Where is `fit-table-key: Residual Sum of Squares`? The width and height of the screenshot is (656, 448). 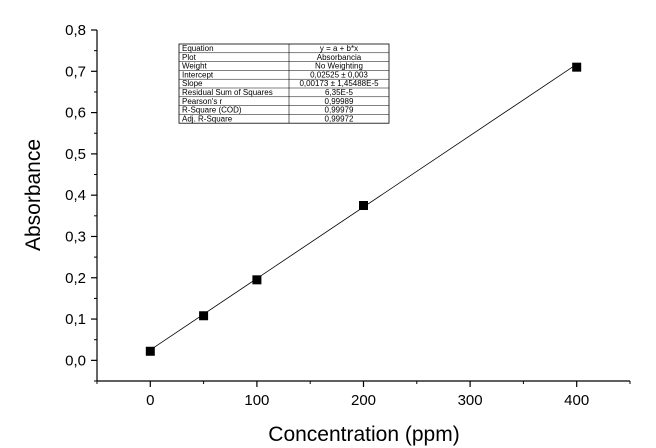 fit-table-key: Residual Sum of Squares is located at coordinates (227, 92).